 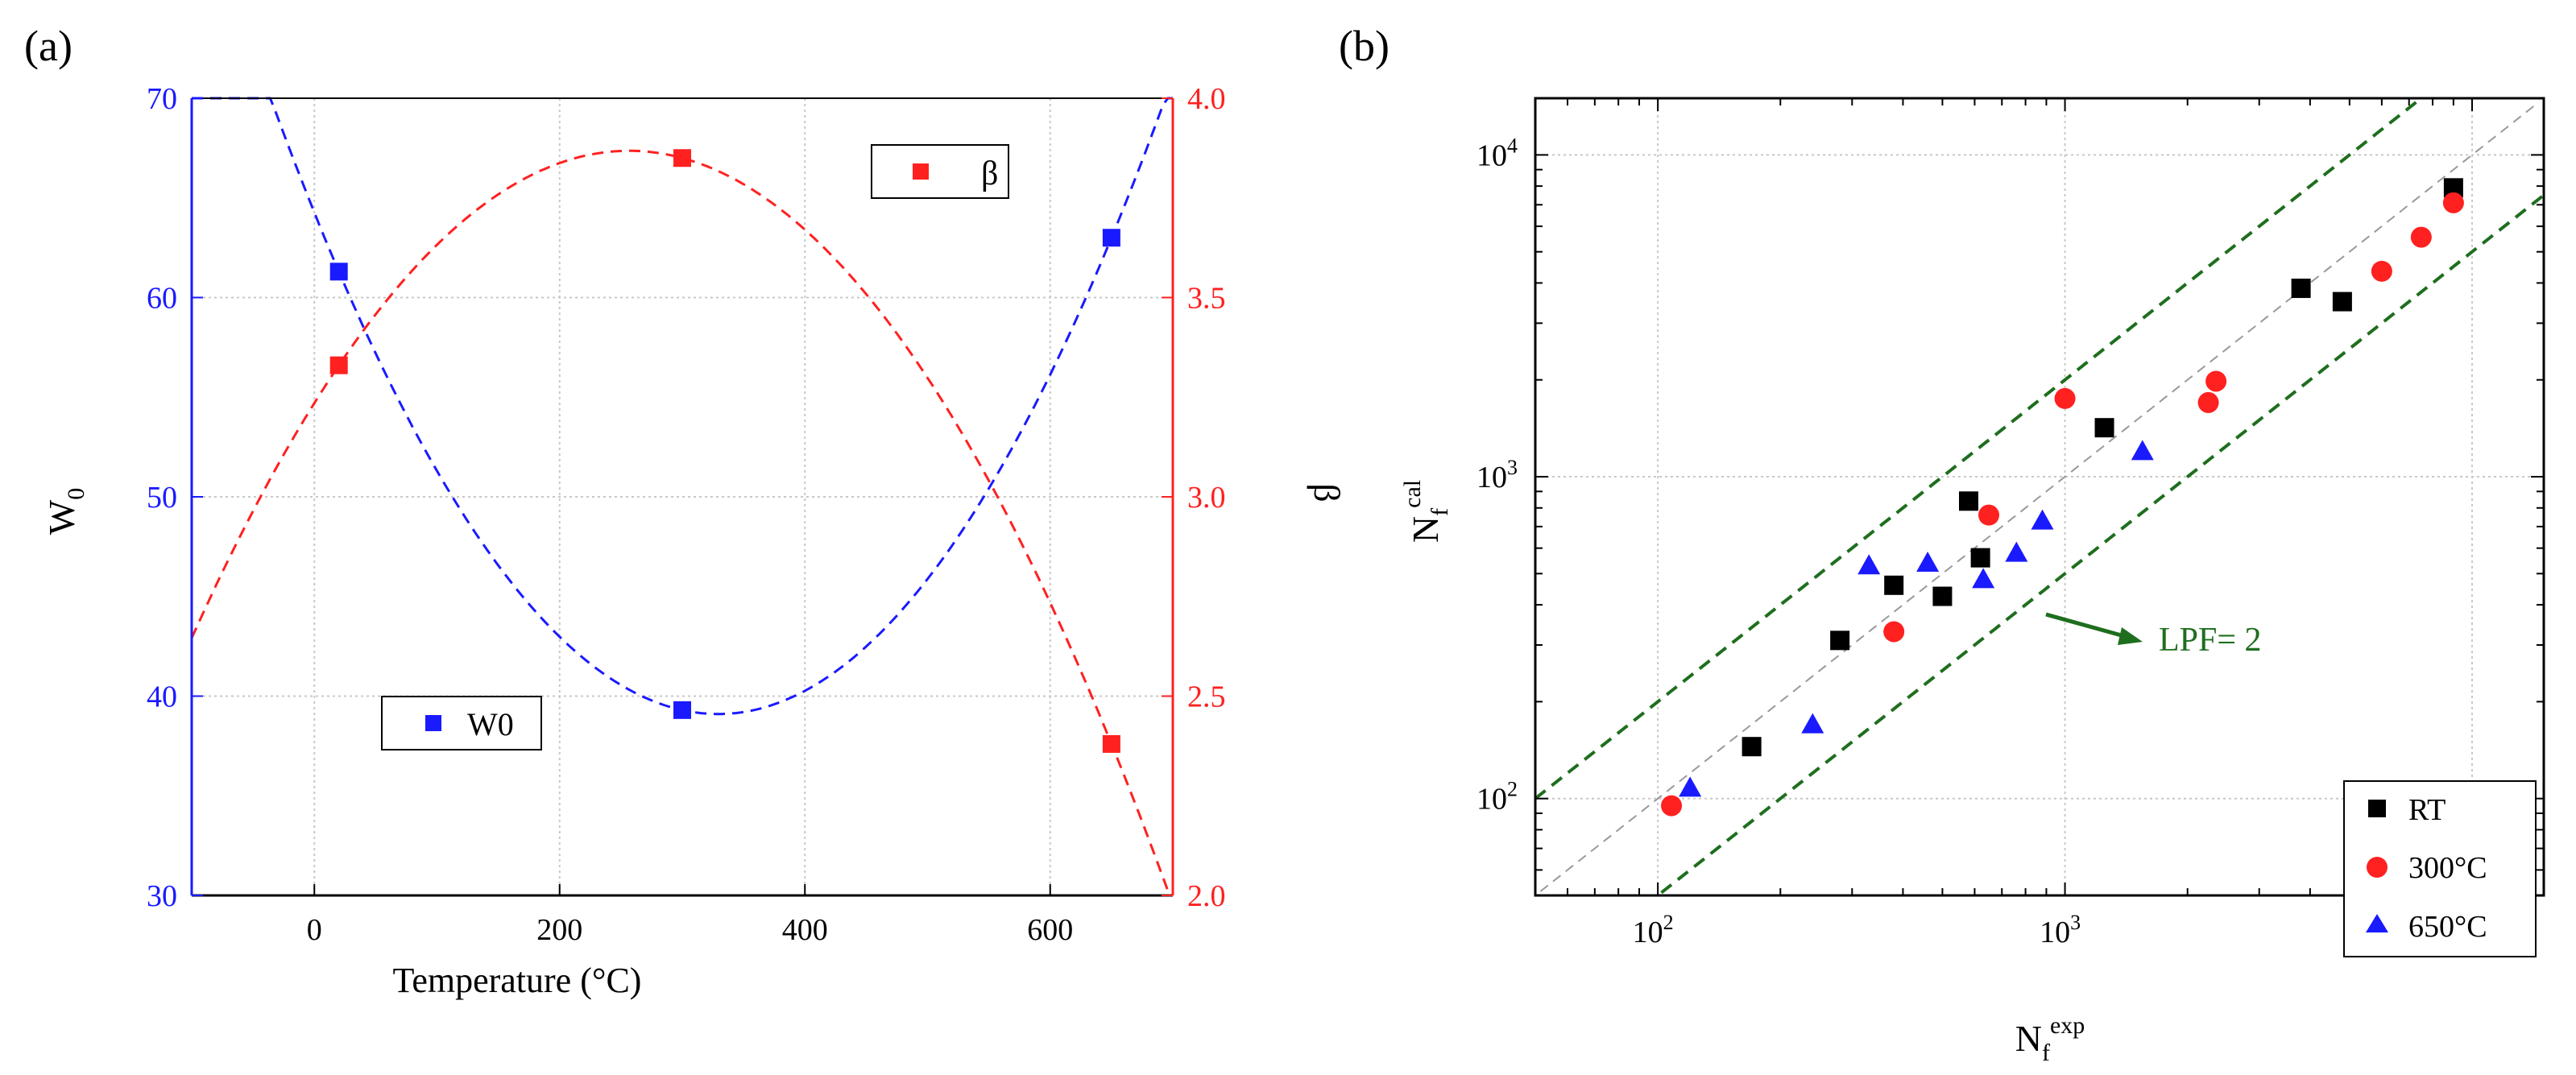 What do you see at coordinates (65, 511) in the screenshot?
I see `panel-a-left-axis-title: W0` at bounding box center [65, 511].